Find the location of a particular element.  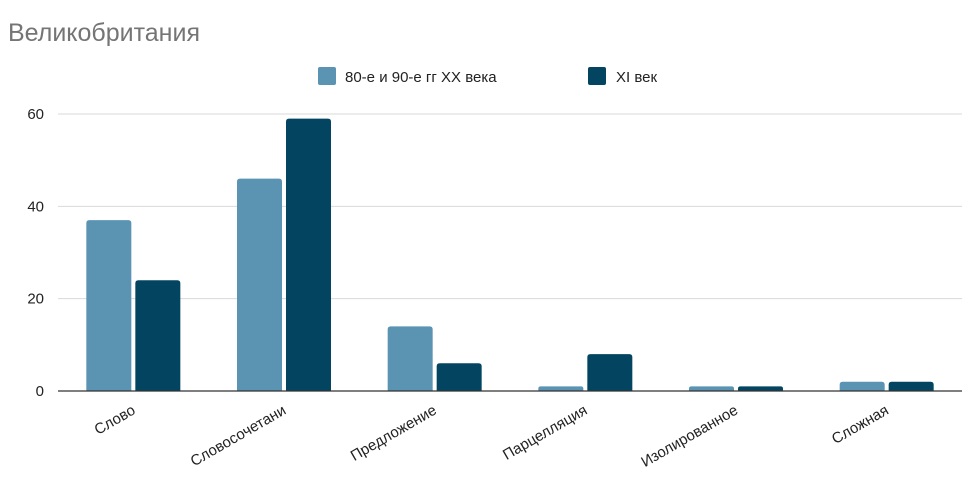

x-category-label: Изолированное is located at coordinates (689, 436).